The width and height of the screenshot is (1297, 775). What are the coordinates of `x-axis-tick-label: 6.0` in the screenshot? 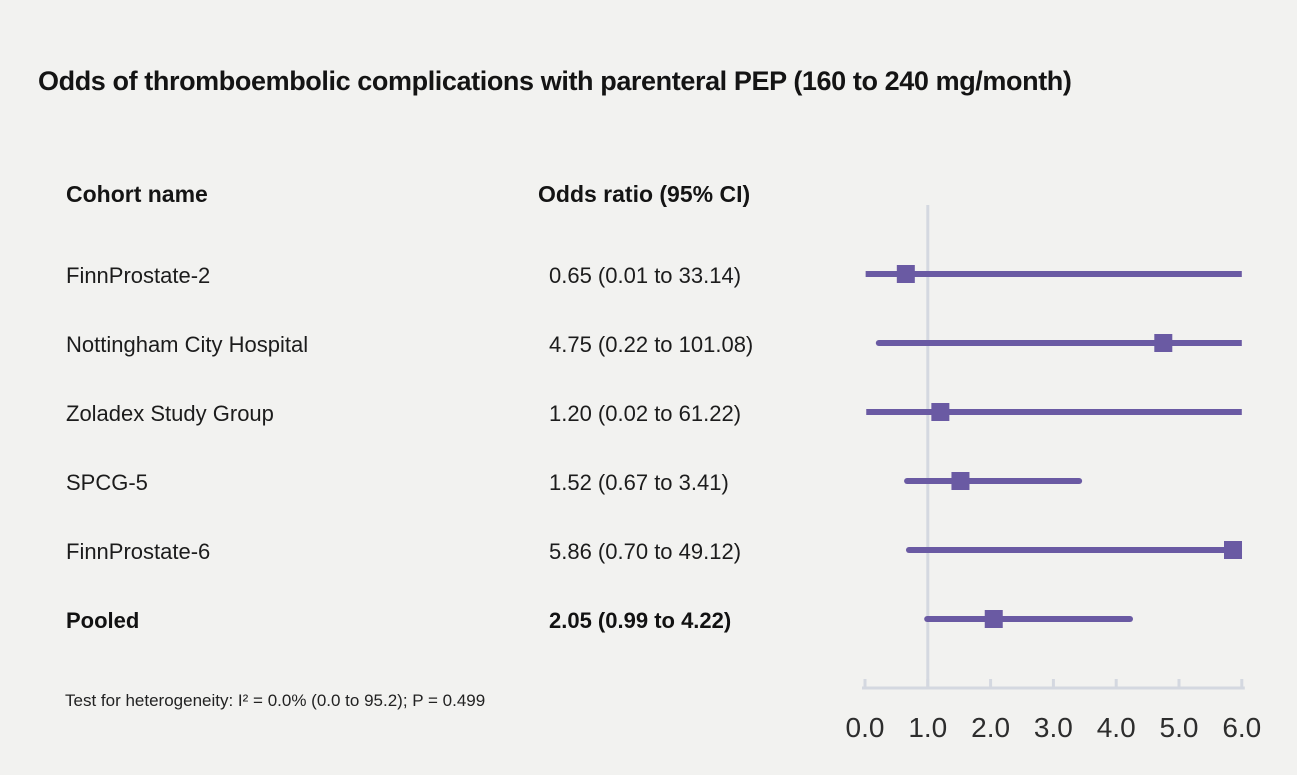 It's located at (1241, 727).